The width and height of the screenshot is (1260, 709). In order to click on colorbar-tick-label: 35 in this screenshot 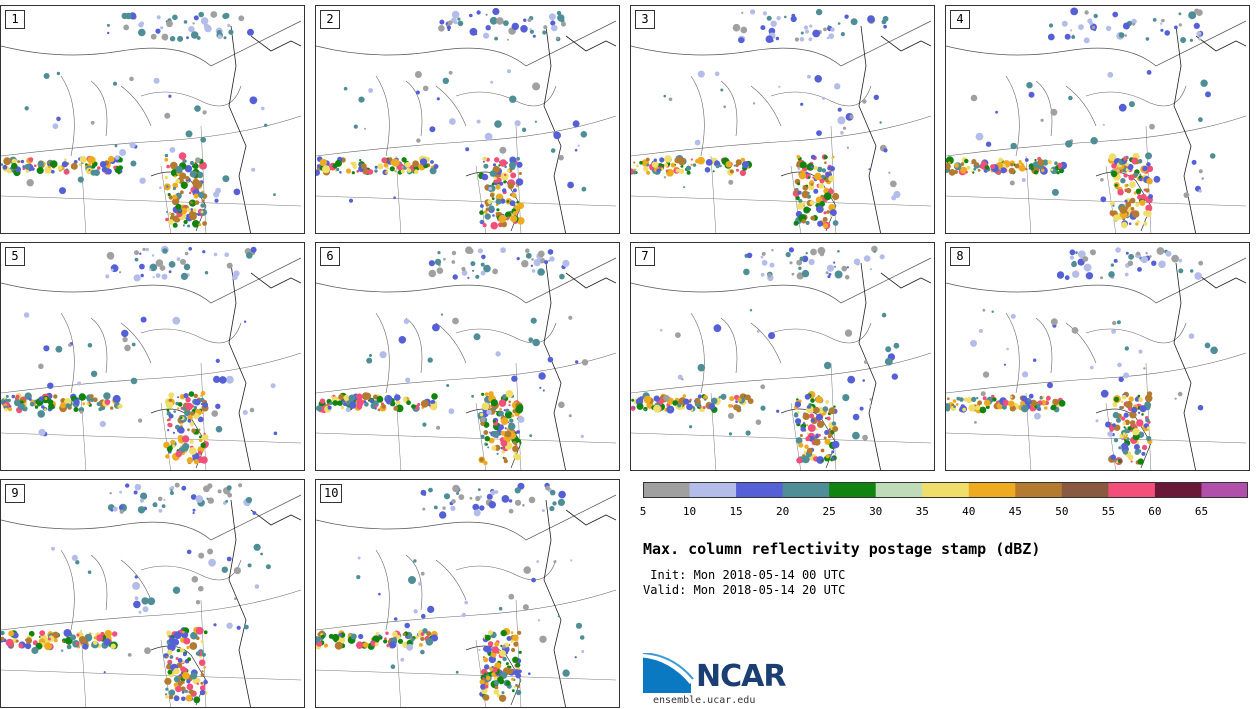, I will do `click(922, 511)`.